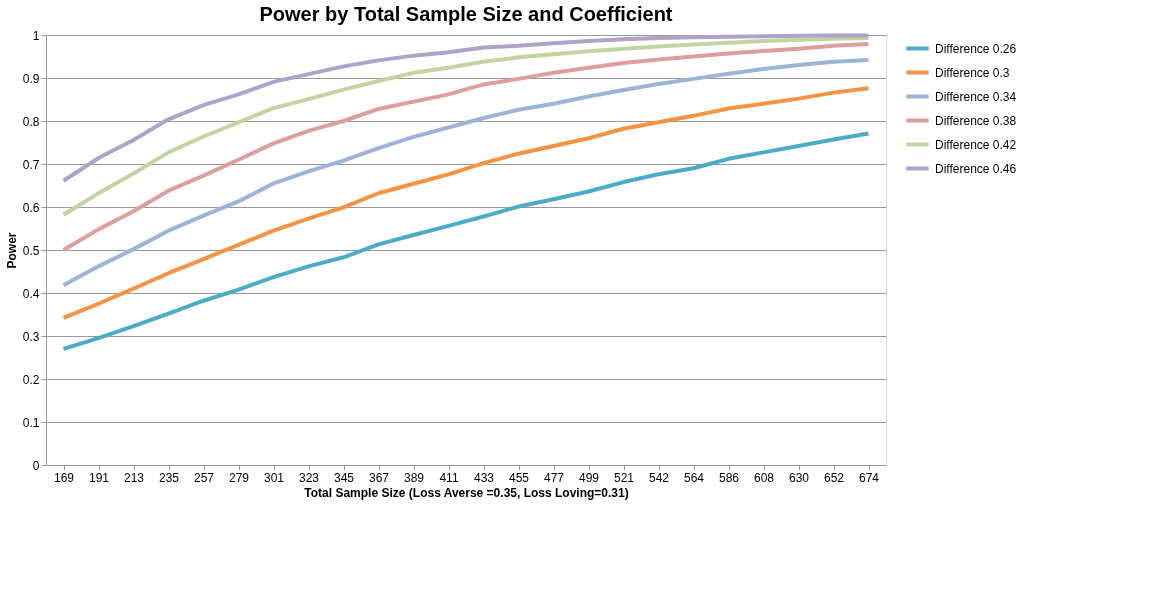  I want to click on x-tick-label: 235, so click(169, 477).